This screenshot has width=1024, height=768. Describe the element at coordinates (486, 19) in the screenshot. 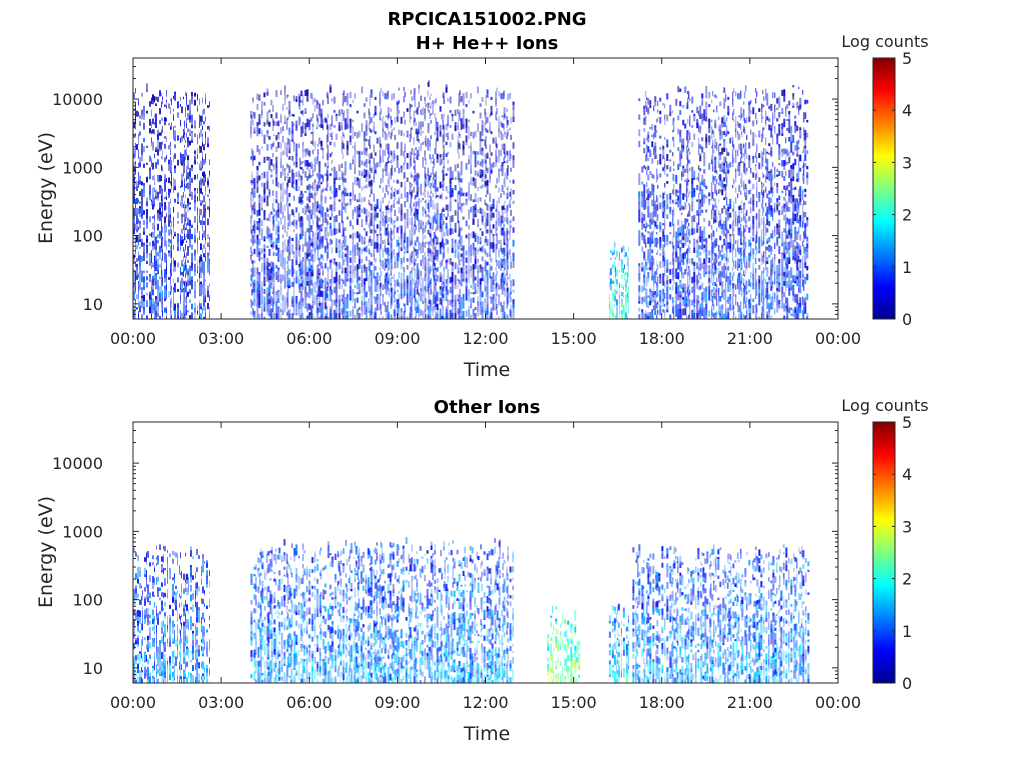

I see `figure-title: RPCICA151002.PNG` at that location.